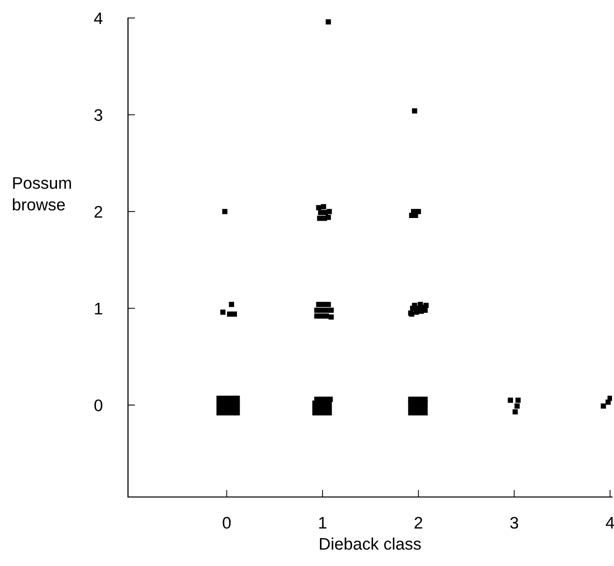 This screenshot has width=614, height=566. I want to click on y-tick-label: 2, so click(98, 212).